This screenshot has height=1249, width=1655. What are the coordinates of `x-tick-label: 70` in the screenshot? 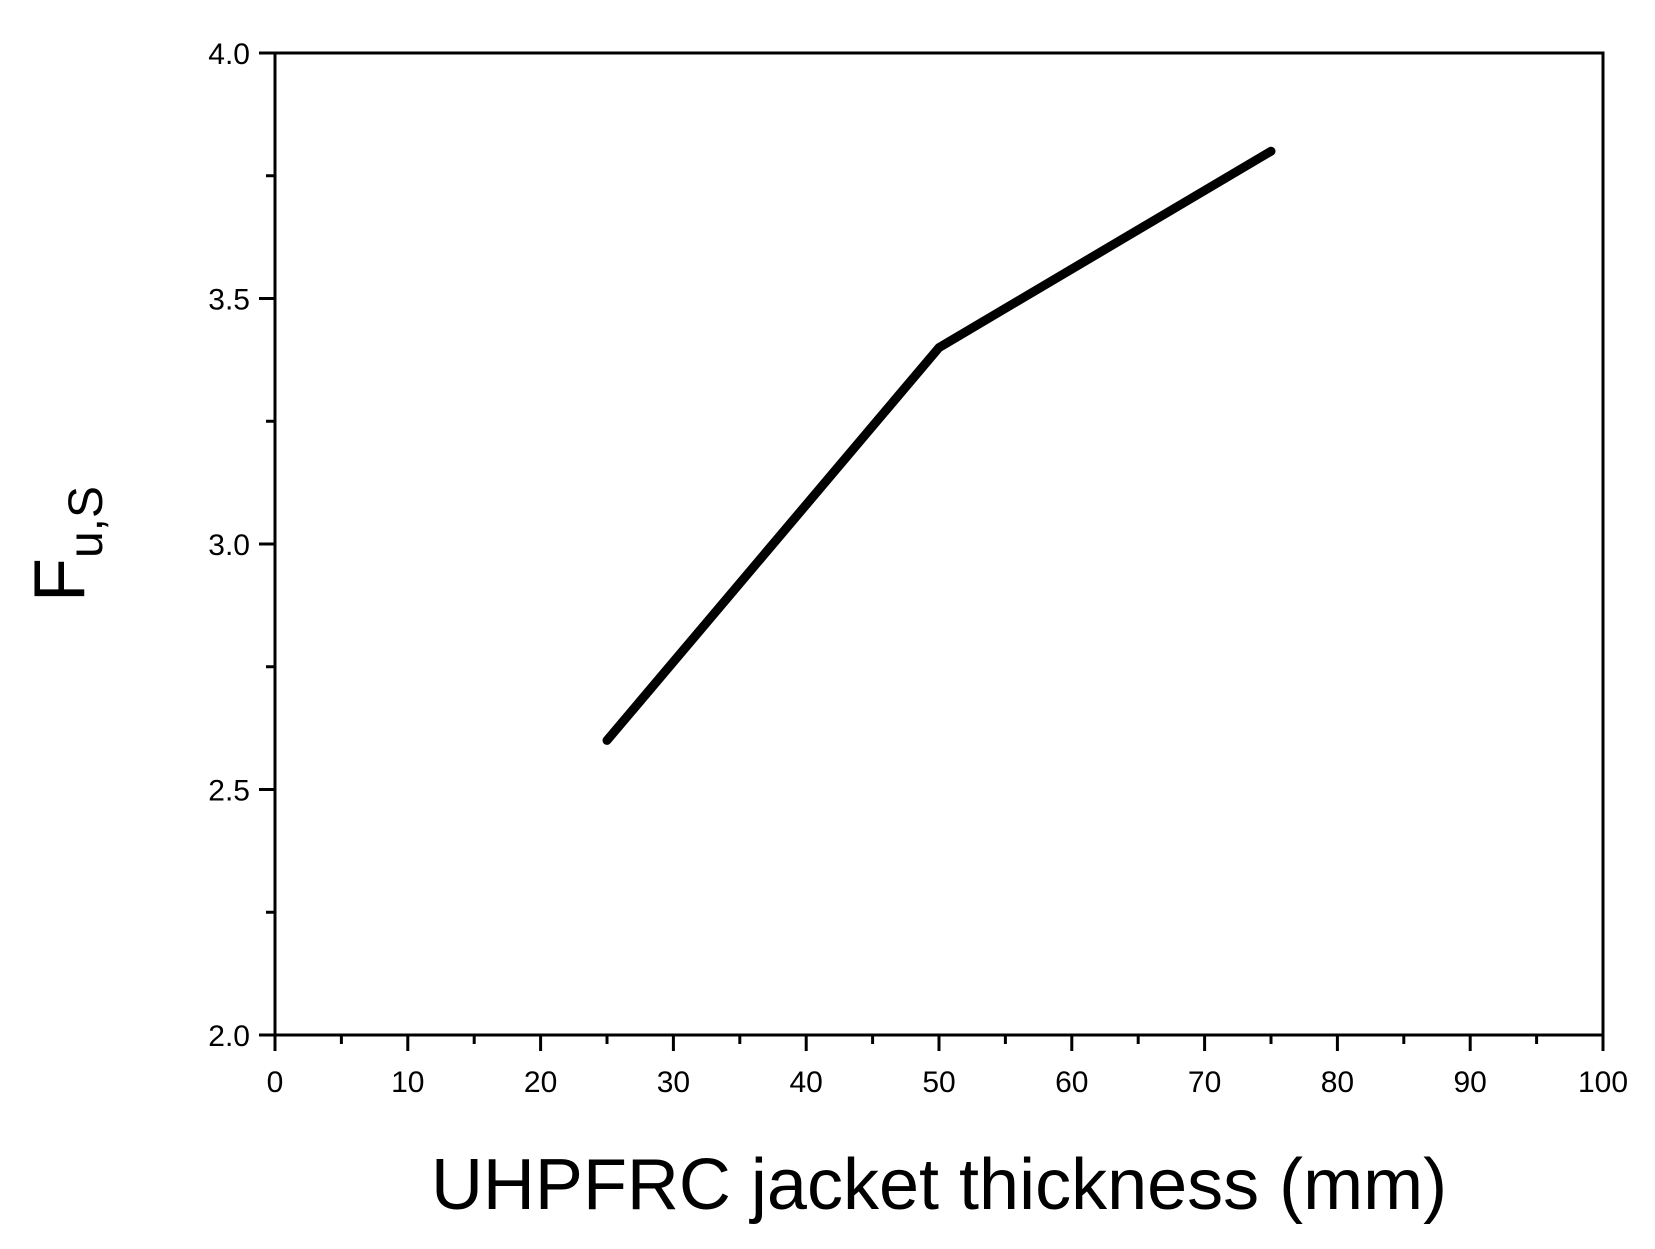 It's located at (1204, 1082).